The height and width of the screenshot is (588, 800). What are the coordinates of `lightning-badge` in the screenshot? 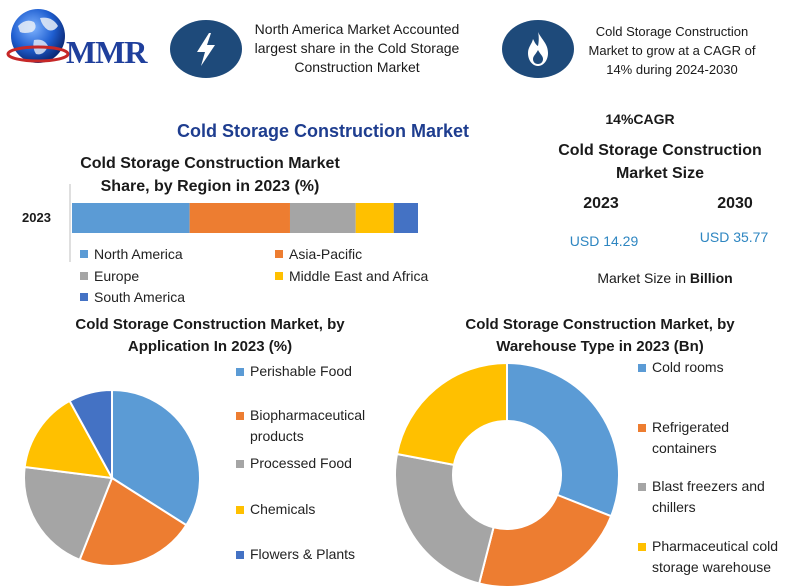 It's located at (206, 49).